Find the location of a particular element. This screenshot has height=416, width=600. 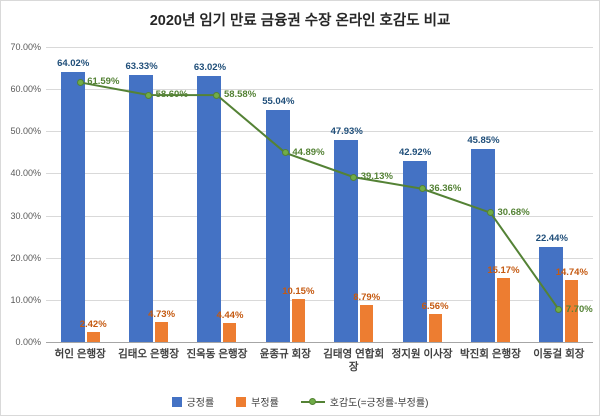

legend-label-favorability: 호감도(=긍정률-부정률) is located at coordinates (379, 403).